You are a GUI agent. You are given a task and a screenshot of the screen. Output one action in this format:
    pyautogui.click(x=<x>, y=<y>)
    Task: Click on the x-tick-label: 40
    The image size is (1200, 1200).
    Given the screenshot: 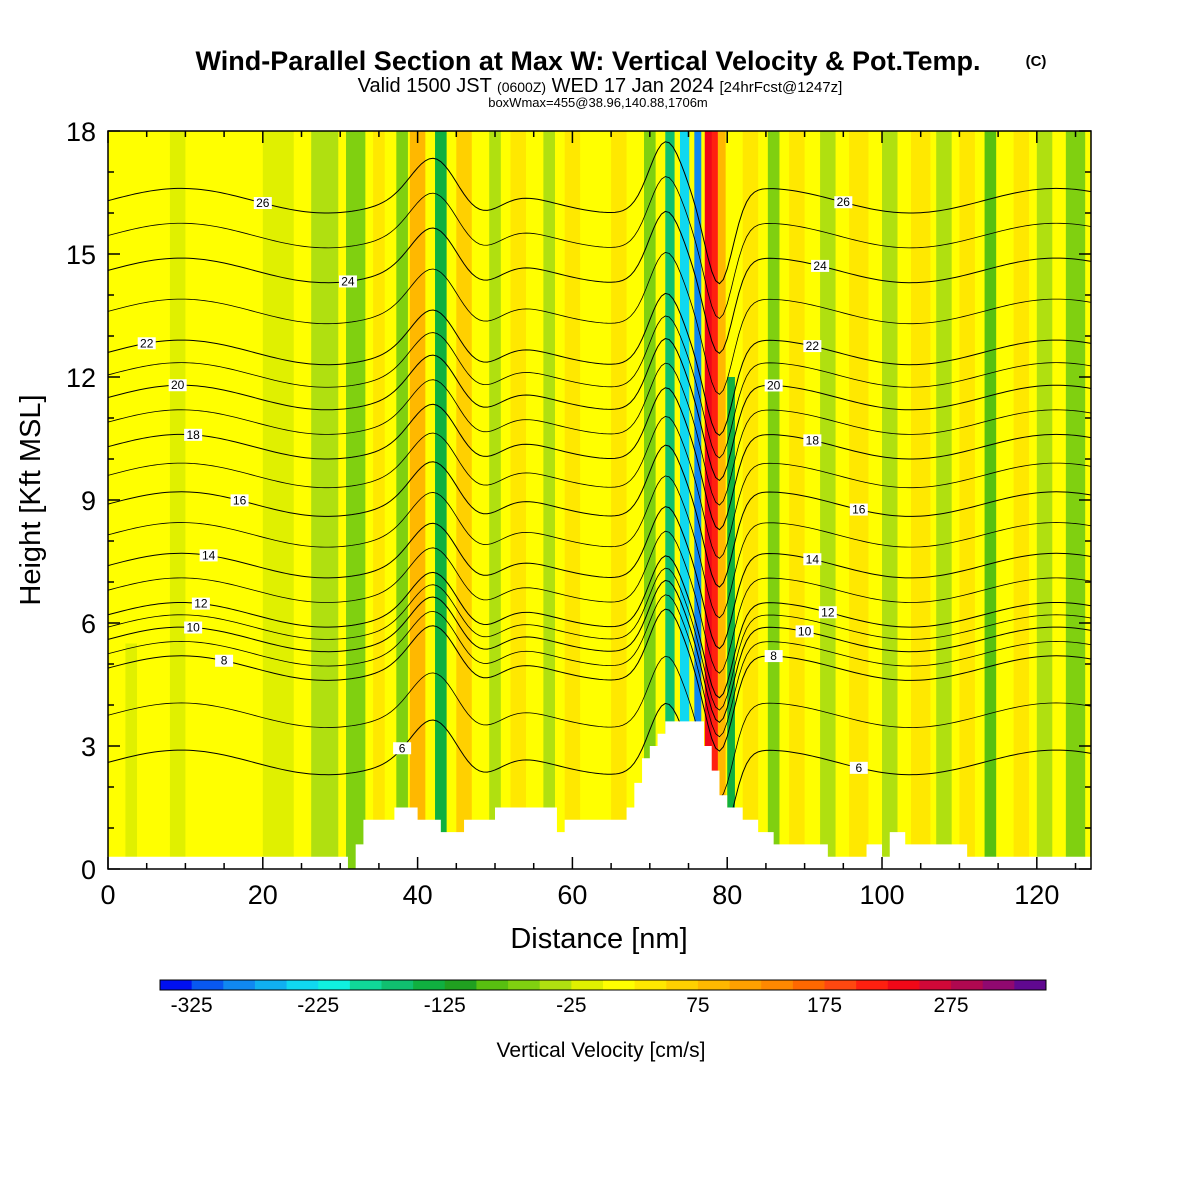 What is the action you would take?
    pyautogui.click(x=418, y=895)
    